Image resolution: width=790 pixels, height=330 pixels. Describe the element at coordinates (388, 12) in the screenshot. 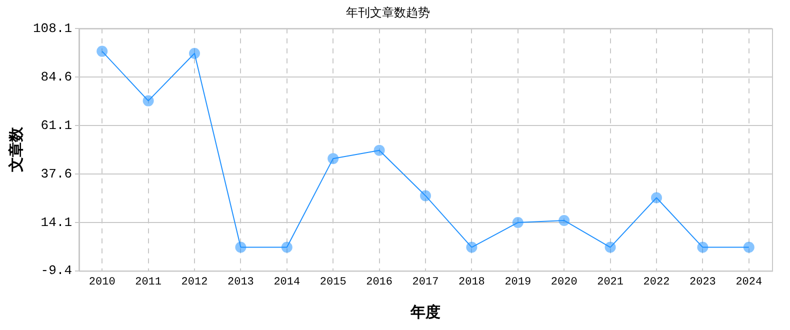

I see `chart-title: 年刊文章数趋势` at that location.